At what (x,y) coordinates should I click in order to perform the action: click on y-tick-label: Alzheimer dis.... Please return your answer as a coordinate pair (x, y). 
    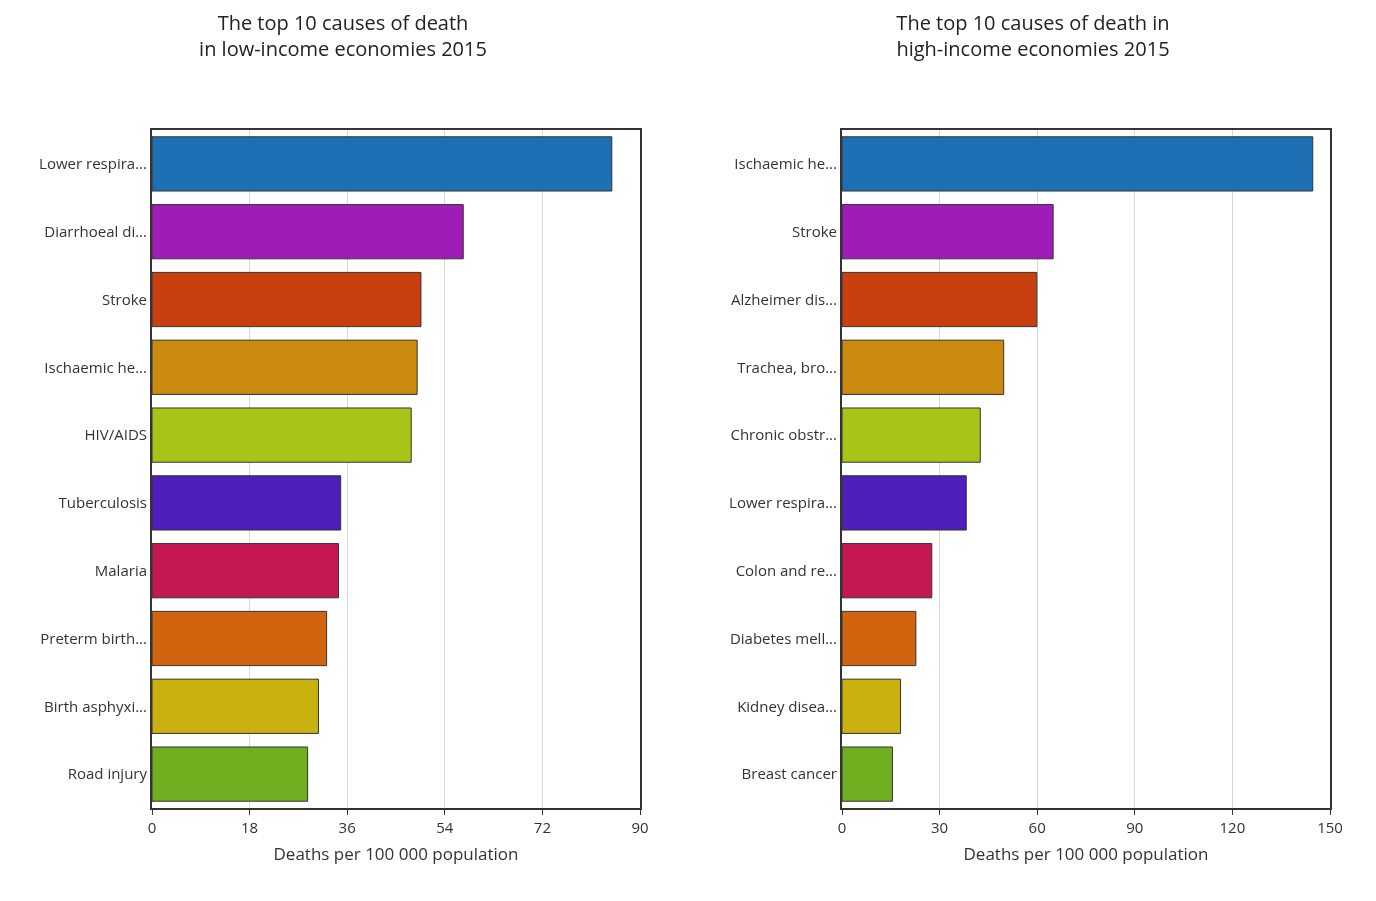
    Looking at the image, I should click on (784, 298).